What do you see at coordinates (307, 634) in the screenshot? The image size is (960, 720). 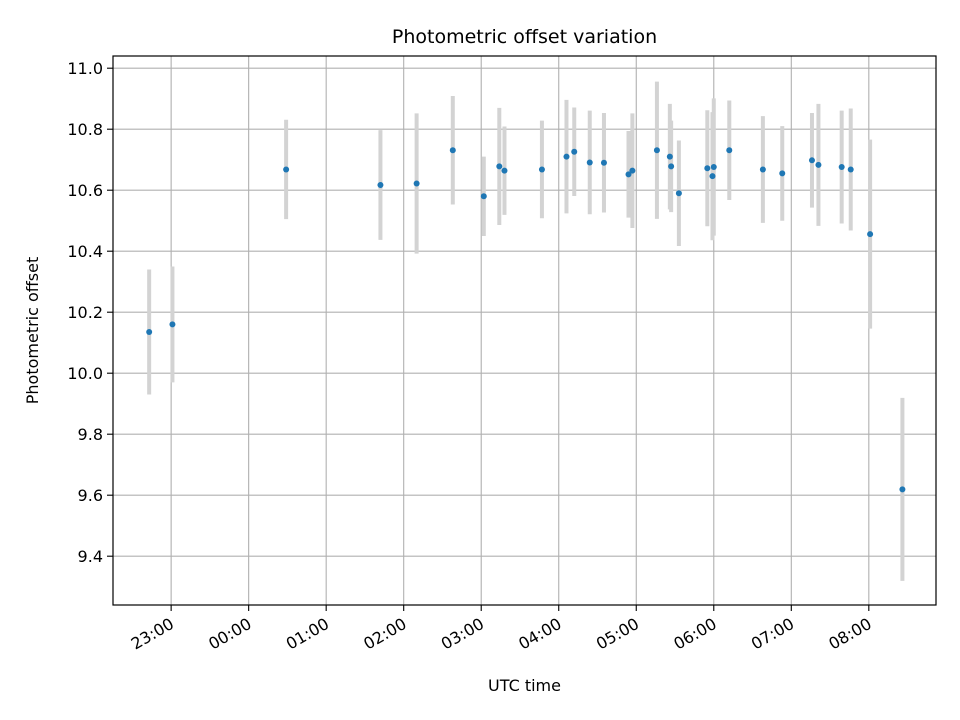 I see `x-tick-label: 01:00` at bounding box center [307, 634].